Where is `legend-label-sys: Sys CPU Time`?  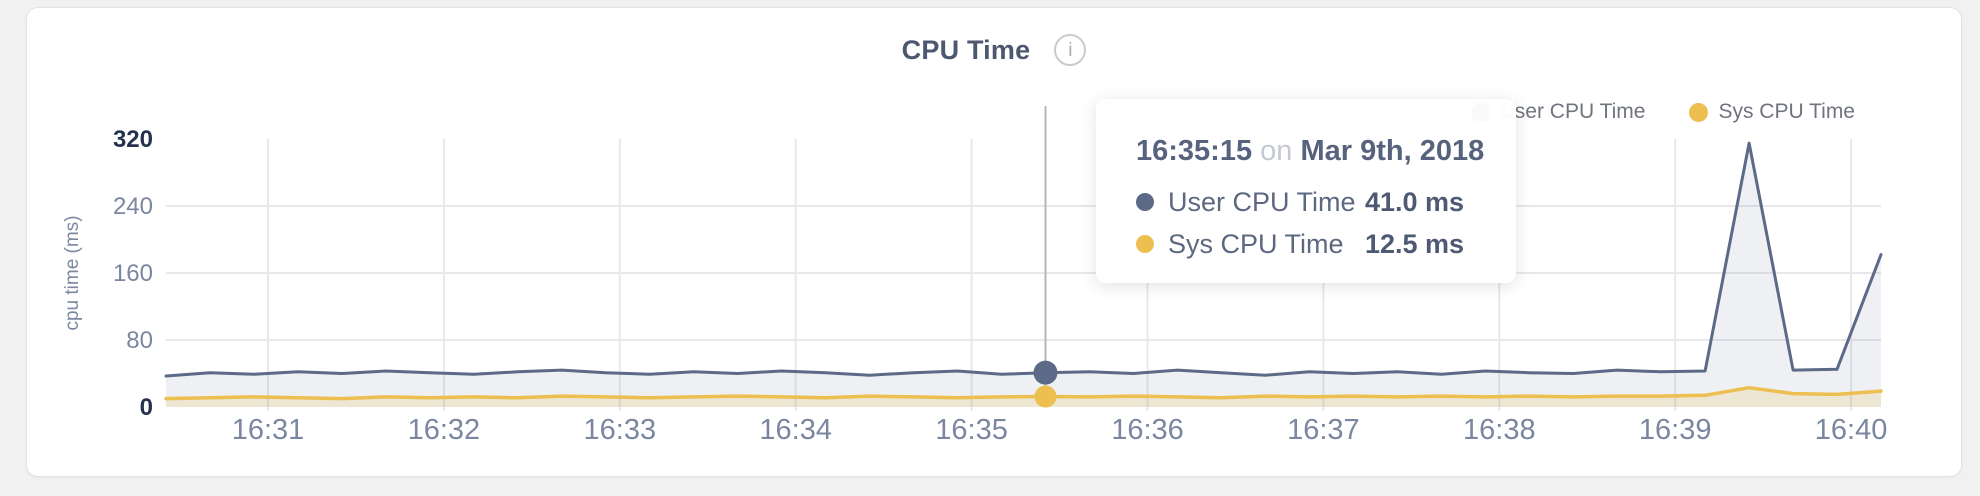
legend-label-sys: Sys CPU Time is located at coordinates (1786, 111).